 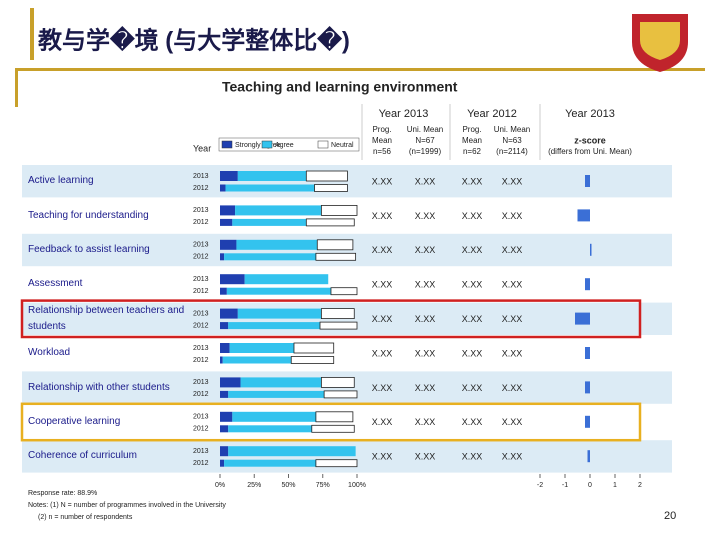 What do you see at coordinates (340, 87) in the screenshot?
I see `chart-title: Teaching and learning environment` at bounding box center [340, 87].